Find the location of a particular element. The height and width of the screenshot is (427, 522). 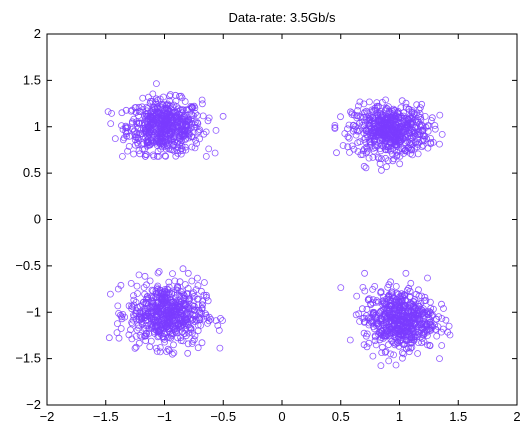

x-tick-label: 2 is located at coordinates (516, 416).